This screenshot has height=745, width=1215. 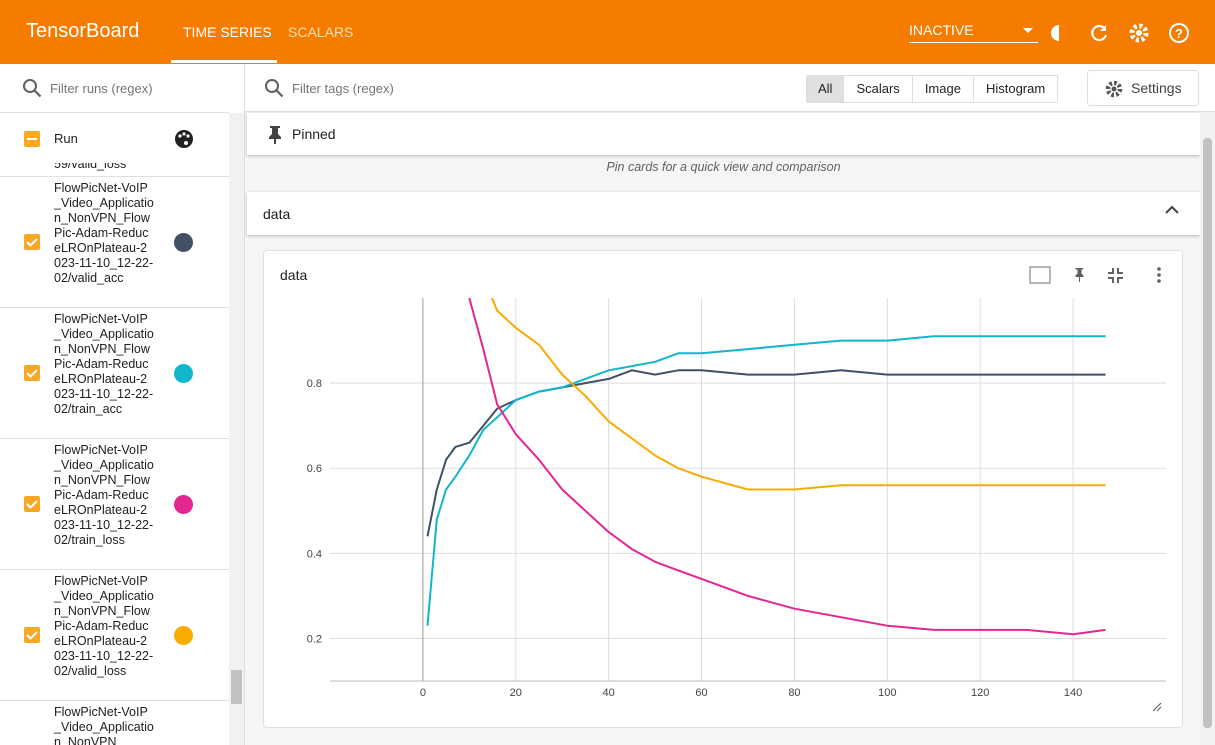 I want to click on app-title: TensorBoard, so click(x=83, y=31).